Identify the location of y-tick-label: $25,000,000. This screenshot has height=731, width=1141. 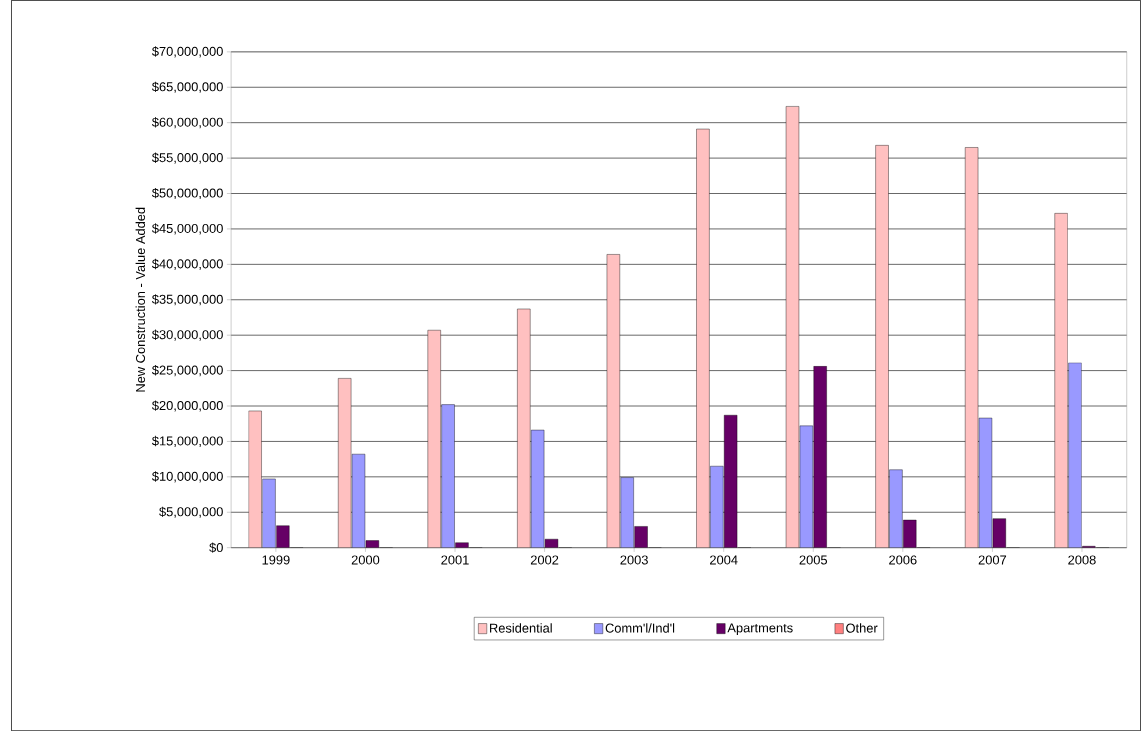
(187, 370).